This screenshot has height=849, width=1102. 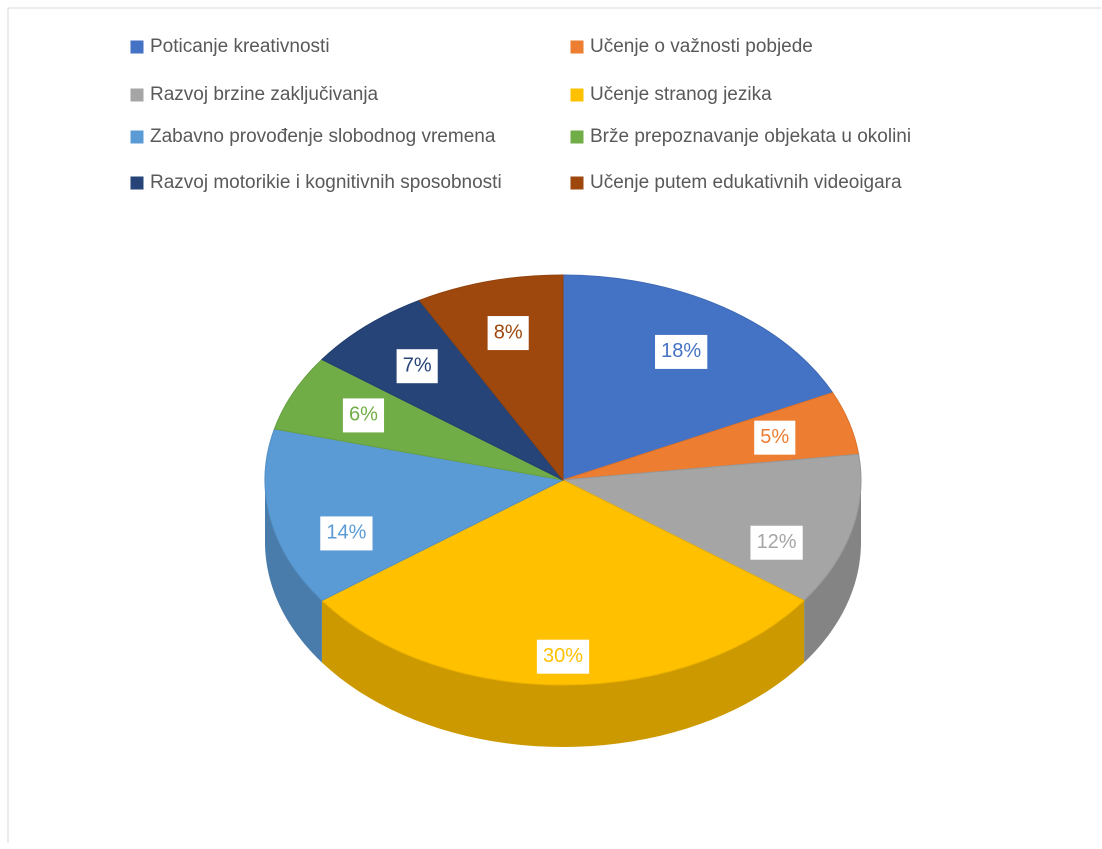 What do you see at coordinates (323, 136) in the screenshot?
I see `legend-label: Zabavno provođenje slobodnog vremena` at bounding box center [323, 136].